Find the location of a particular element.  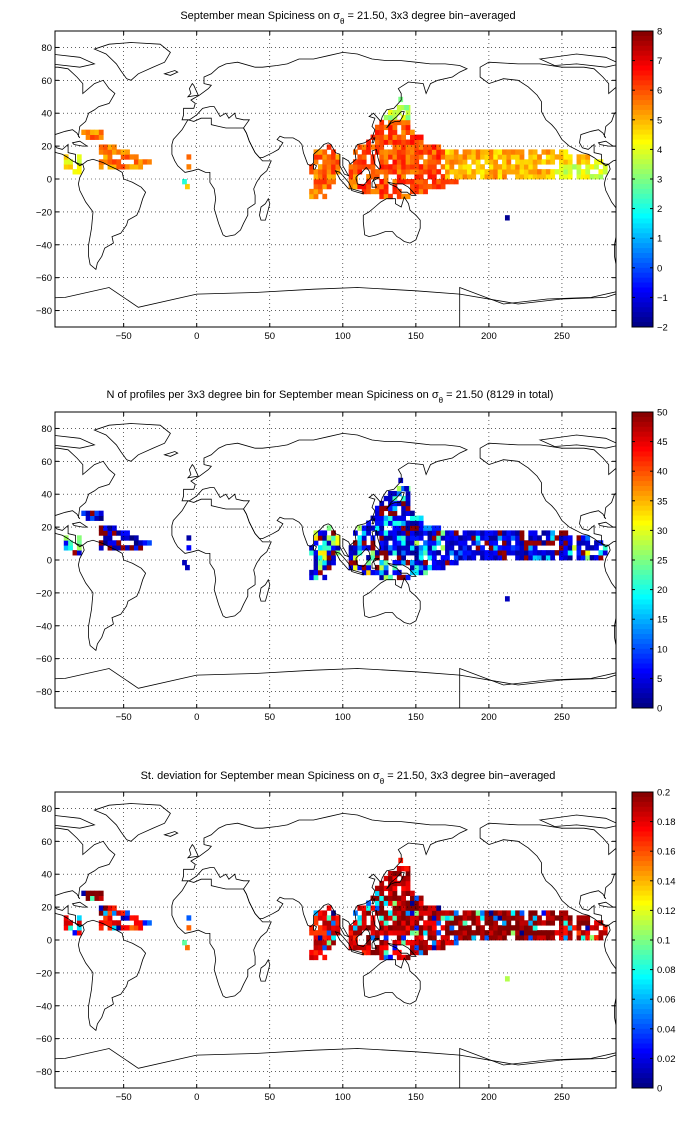

y-tick-label: −60 is located at coordinates (44, 278).